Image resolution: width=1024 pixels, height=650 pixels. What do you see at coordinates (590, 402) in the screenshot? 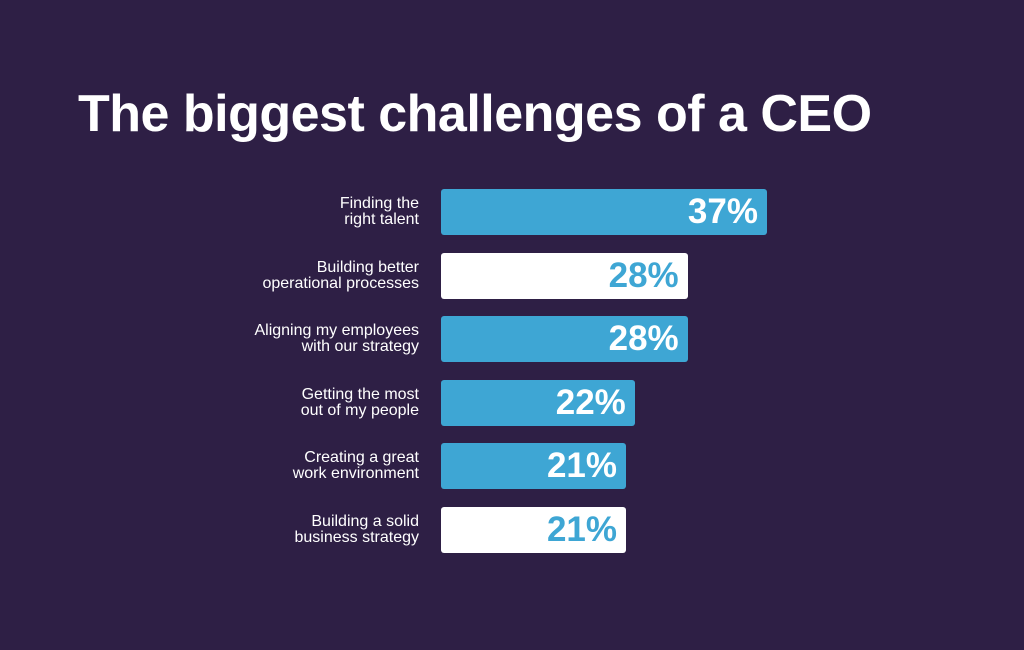
I see `value-label: 22%` at bounding box center [590, 402].